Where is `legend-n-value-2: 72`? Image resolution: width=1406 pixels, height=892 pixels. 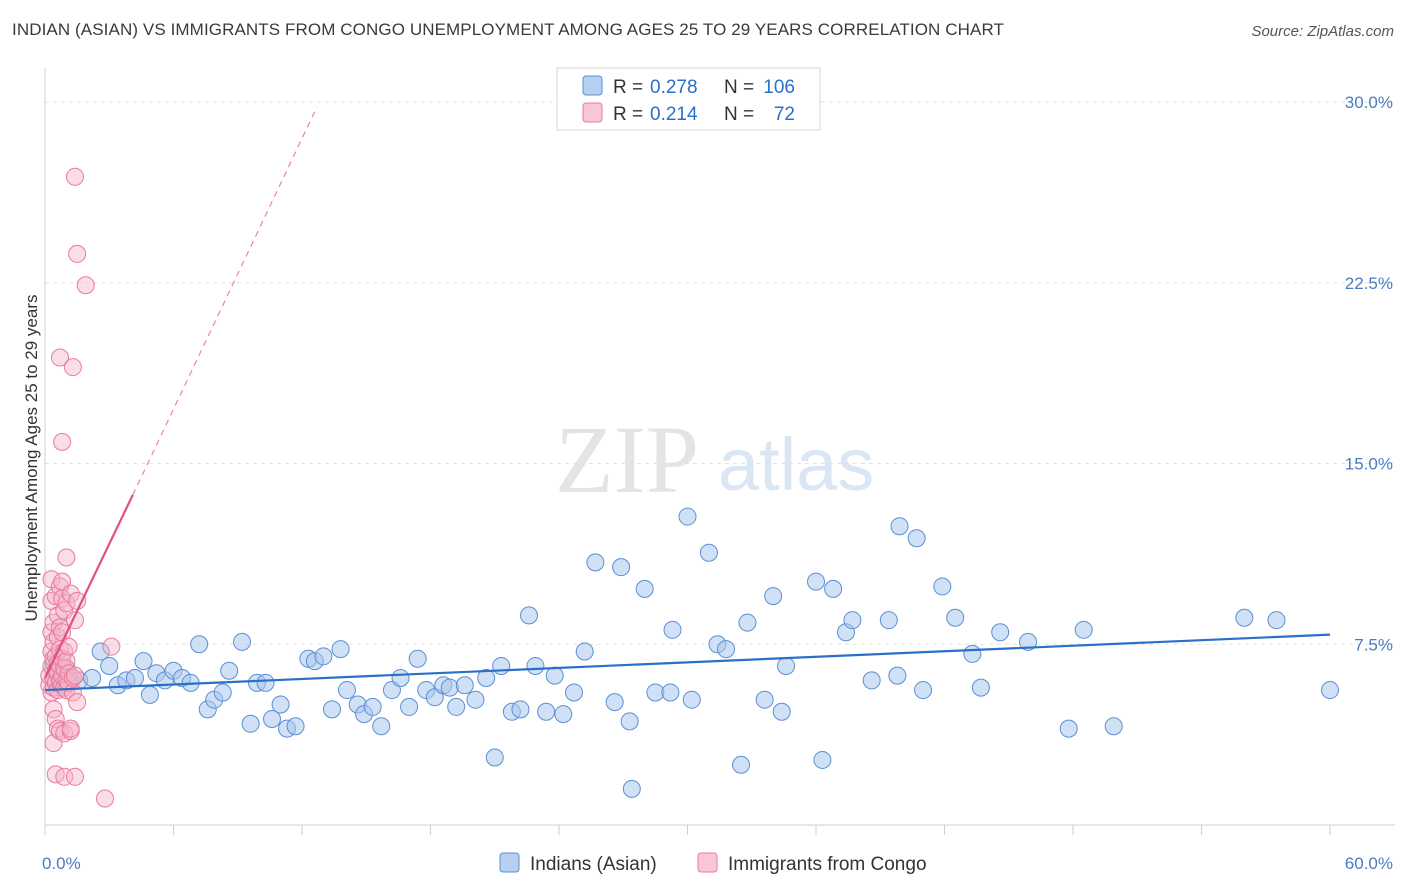
legend-n-value-2: 72 is located at coordinates (784, 114).